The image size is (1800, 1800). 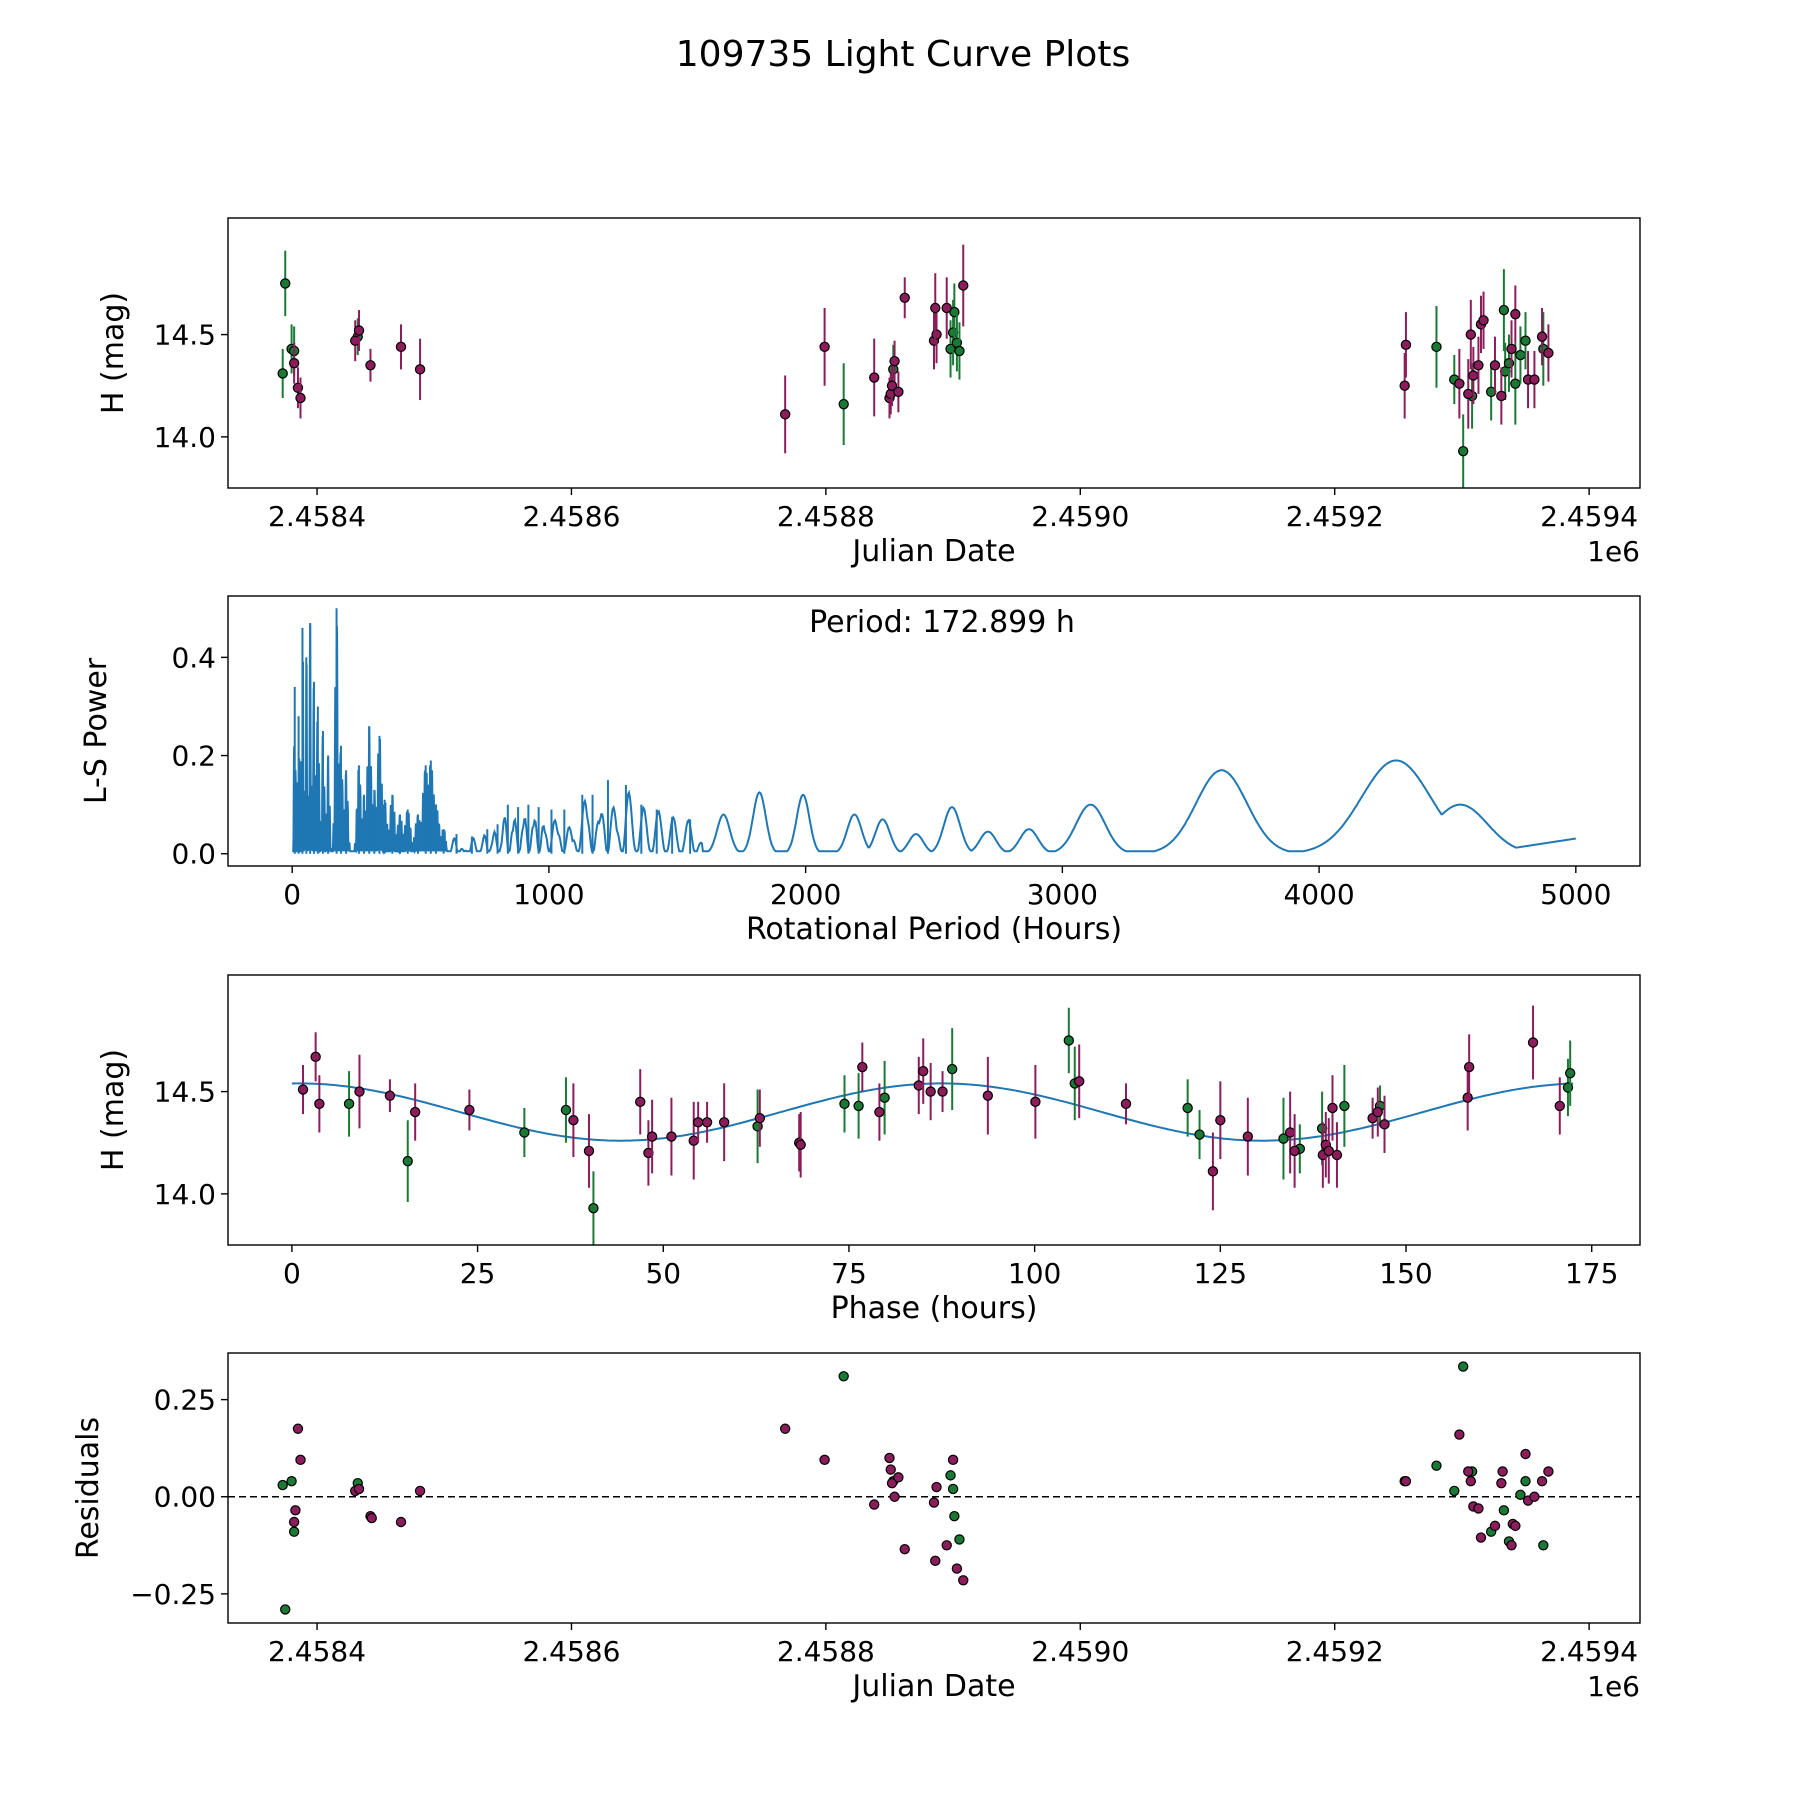 I want to click on periodogram-data-layer, so click(x=934, y=731).